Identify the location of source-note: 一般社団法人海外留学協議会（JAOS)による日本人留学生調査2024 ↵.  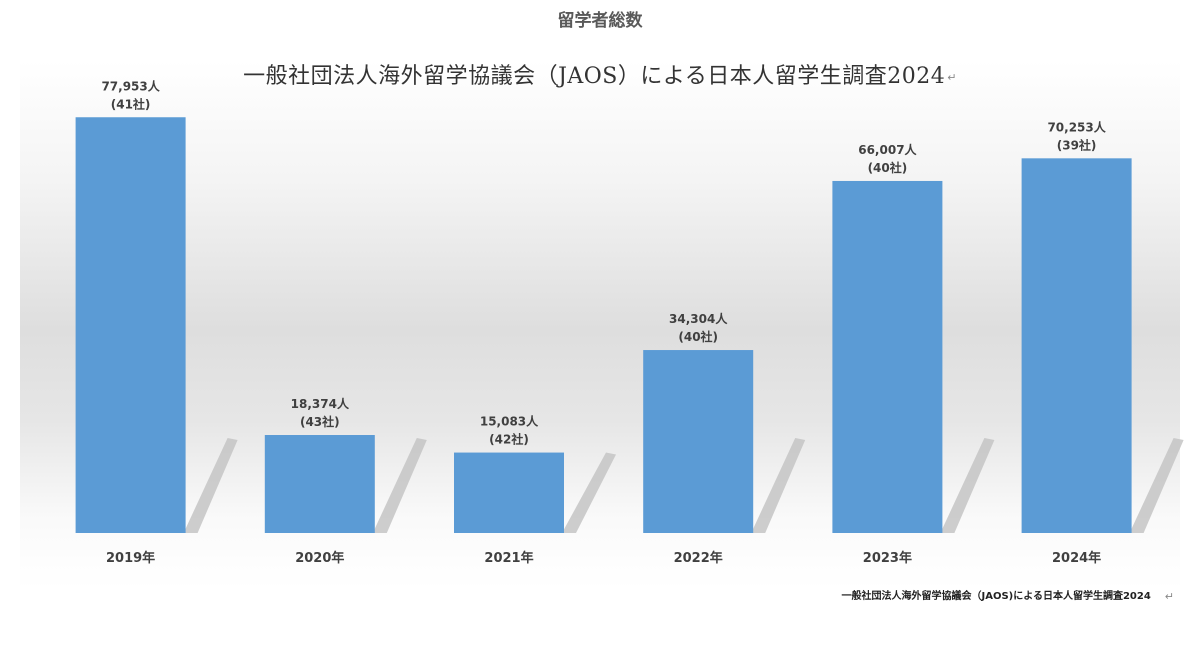
(1008, 595).